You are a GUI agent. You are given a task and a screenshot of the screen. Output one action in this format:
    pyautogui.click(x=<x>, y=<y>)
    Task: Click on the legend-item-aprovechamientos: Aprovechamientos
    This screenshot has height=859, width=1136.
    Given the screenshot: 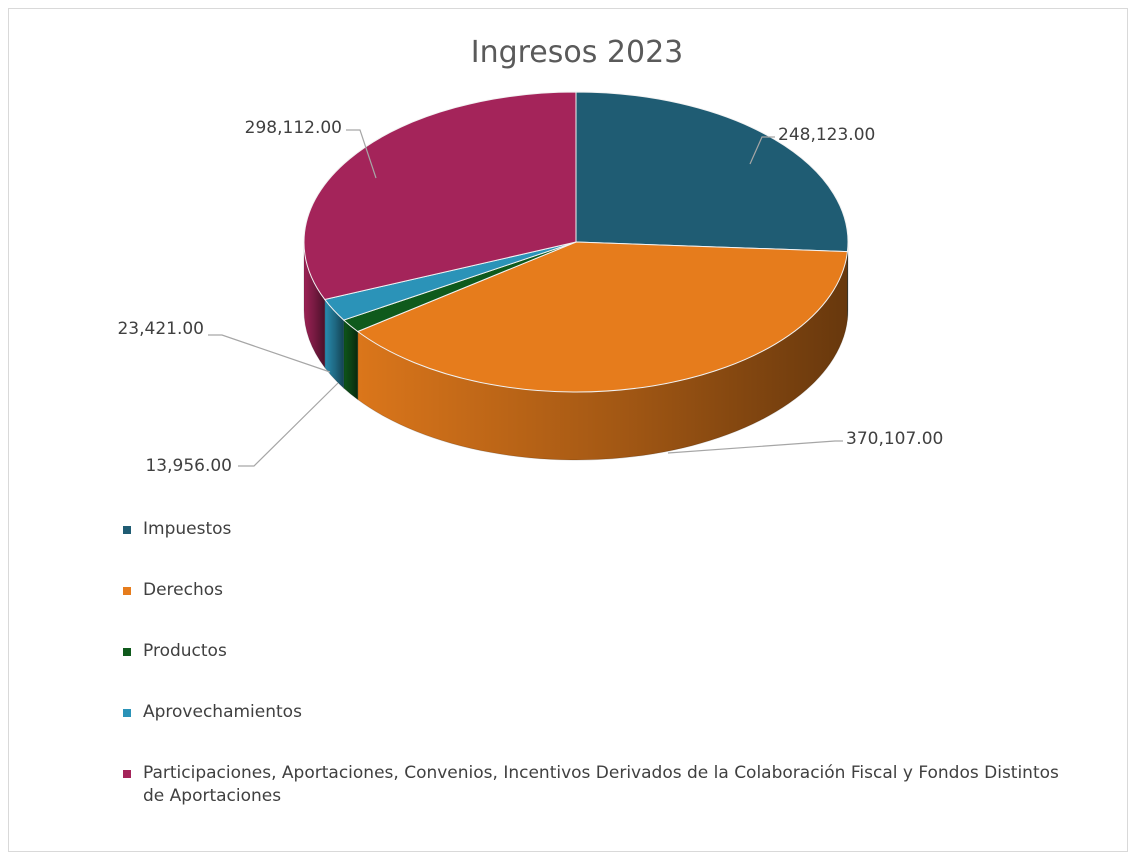 What is the action you would take?
    pyautogui.click(x=603, y=712)
    